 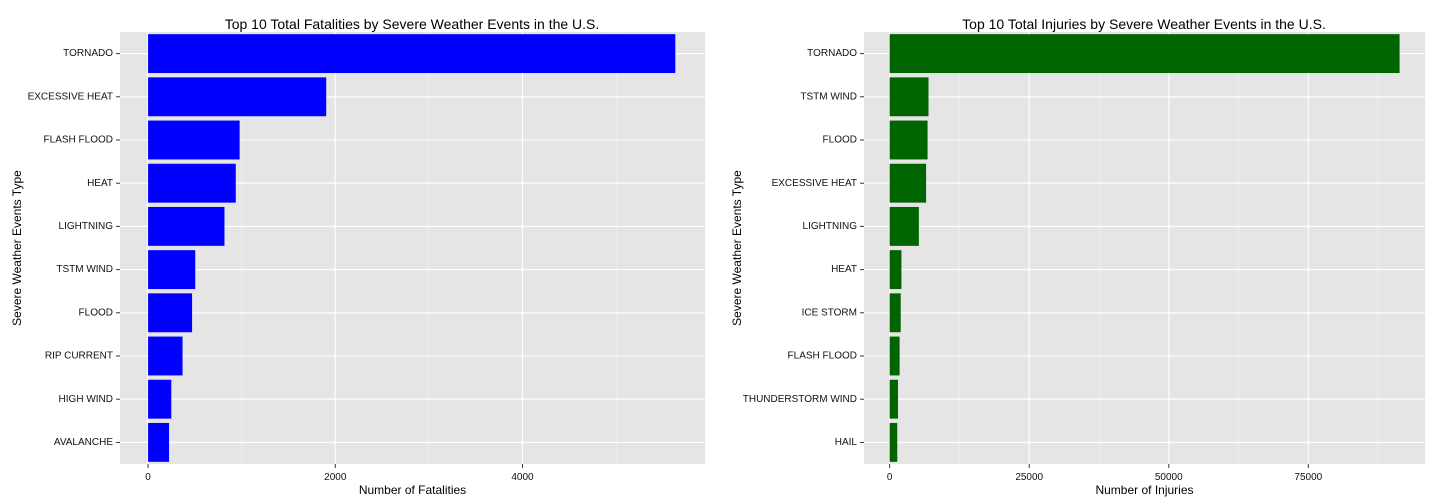 I want to click on x-tick-label: 75000, so click(x=1308, y=477).